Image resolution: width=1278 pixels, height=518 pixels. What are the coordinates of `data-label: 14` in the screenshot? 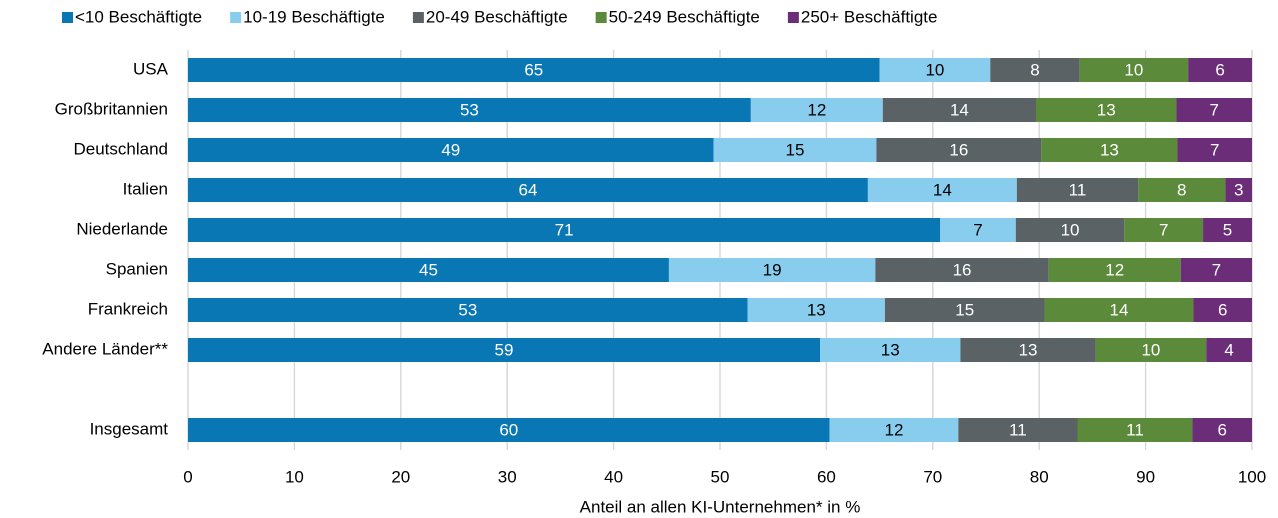 It's located at (942, 189).